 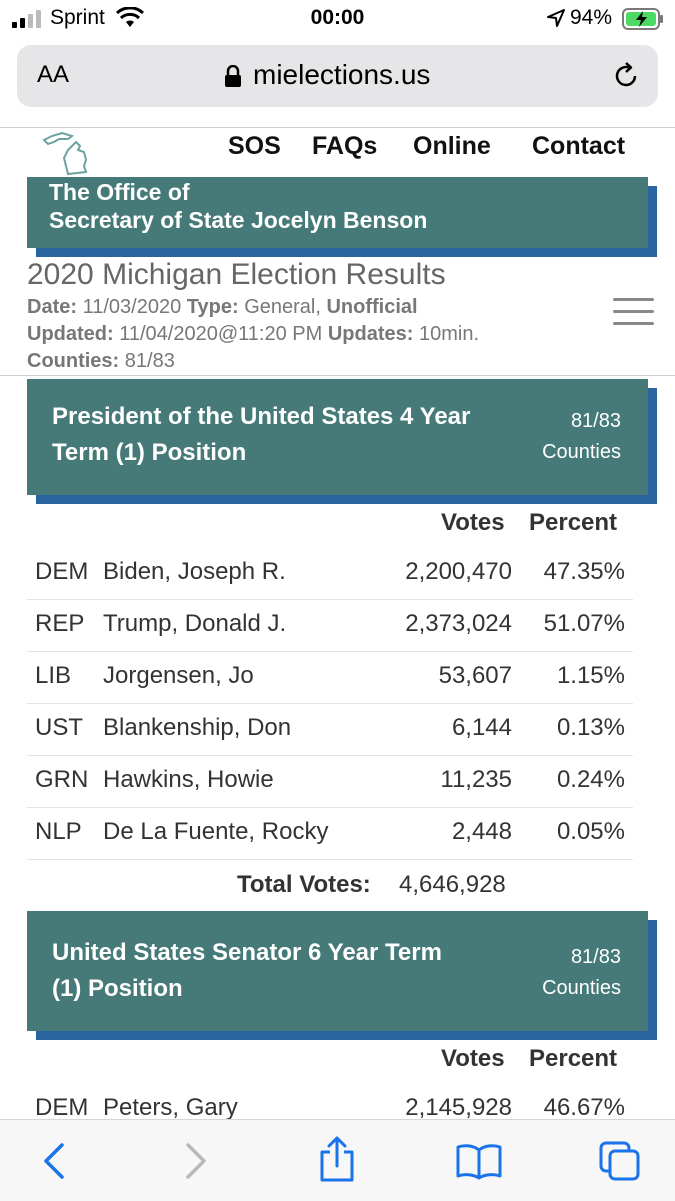 What do you see at coordinates (579, 146) in the screenshot?
I see `nav-contact: Contact` at bounding box center [579, 146].